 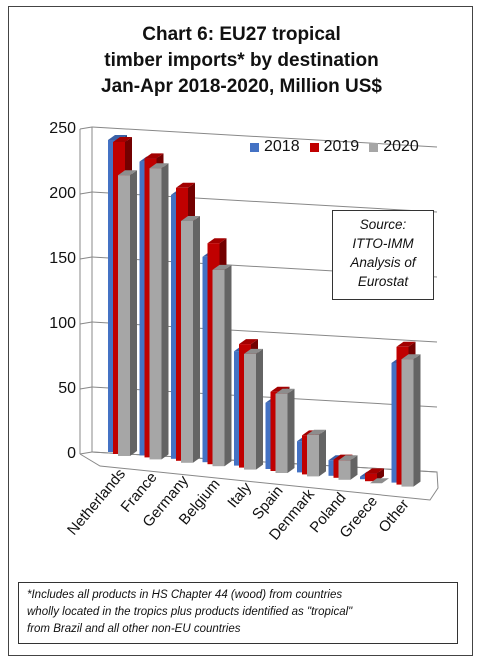 What do you see at coordinates (253, 351) in the screenshot?
I see `bar-top-2020-italy` at bounding box center [253, 351].